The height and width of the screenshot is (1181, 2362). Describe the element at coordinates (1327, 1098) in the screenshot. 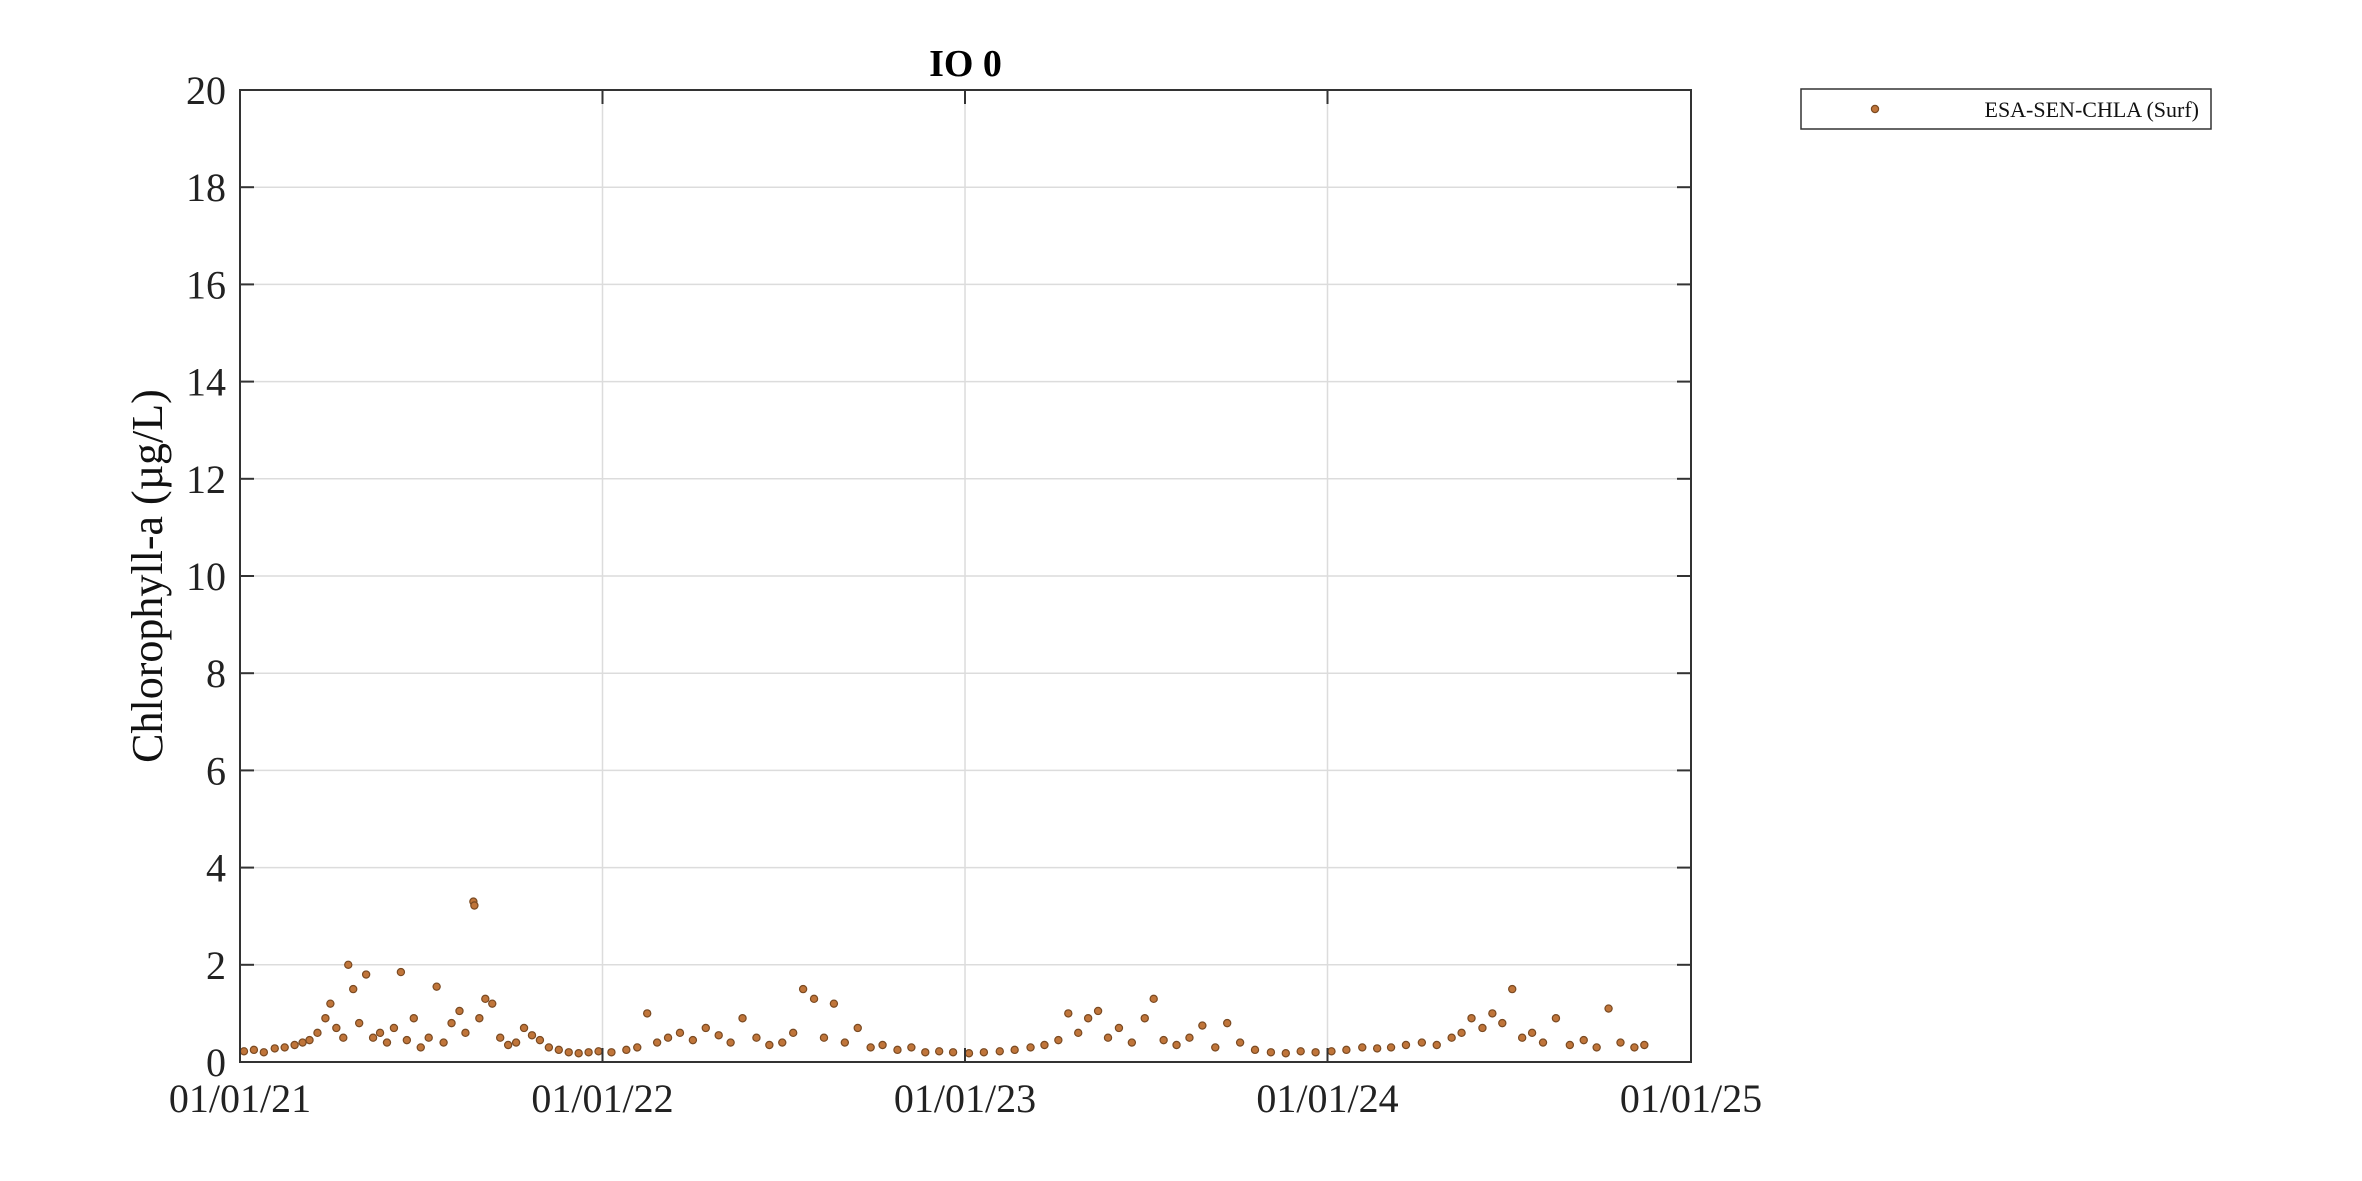

I see `x-tick-label: 01/01/24` at that location.